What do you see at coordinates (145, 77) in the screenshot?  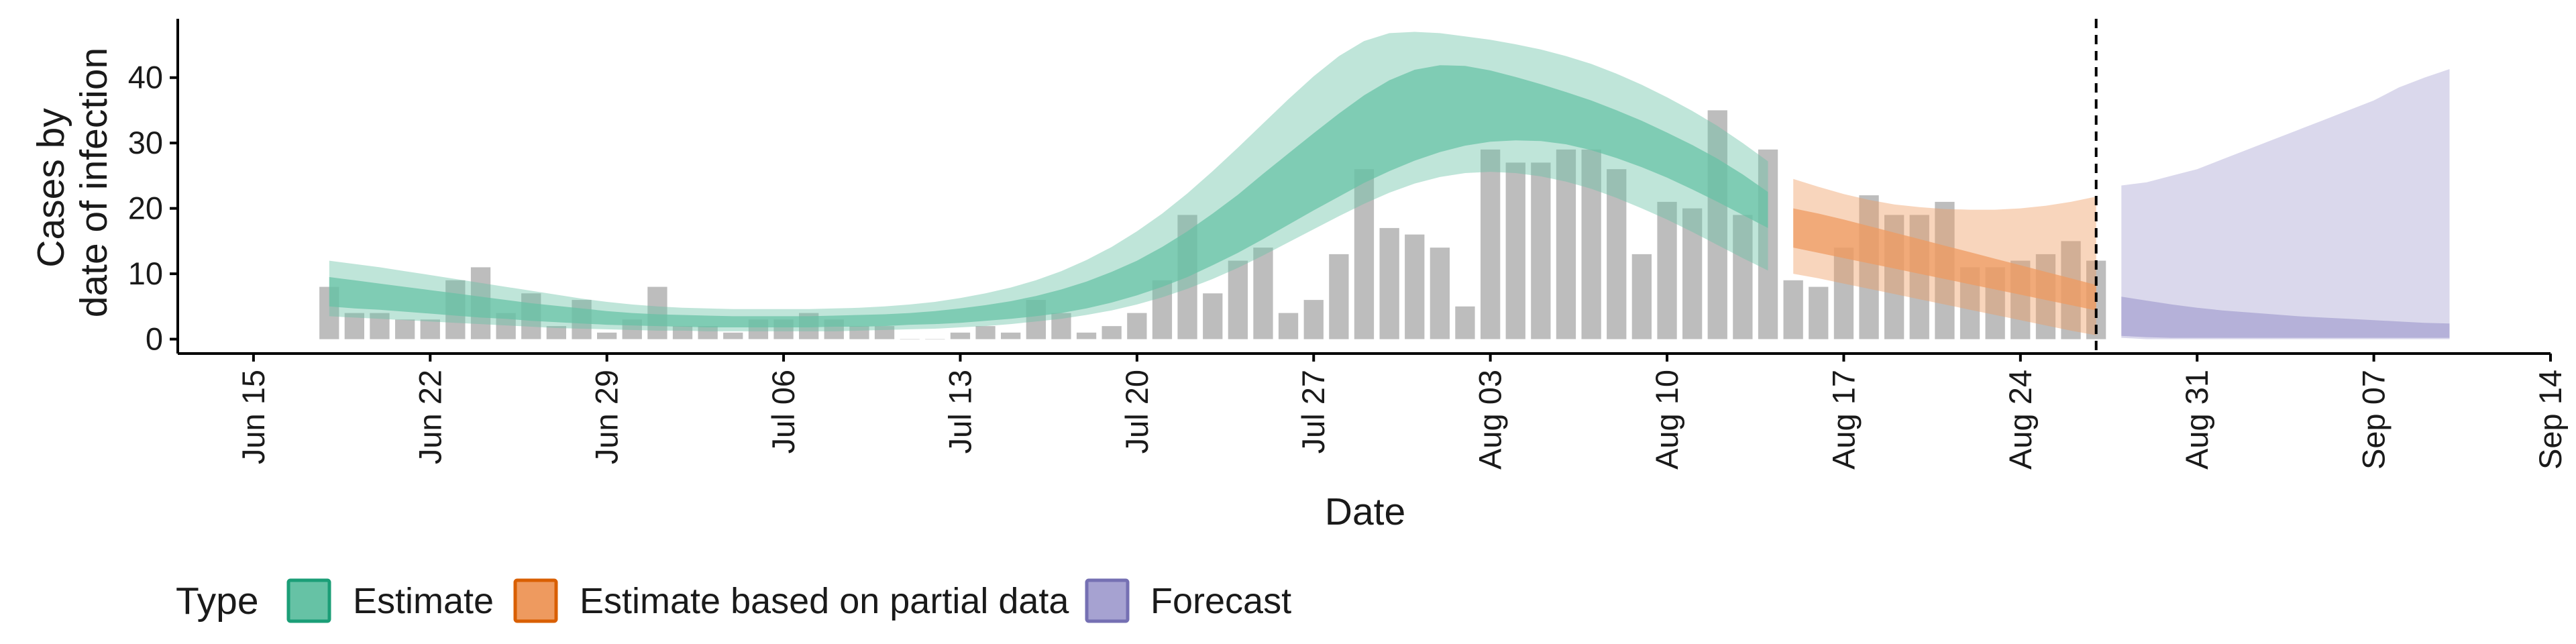 I see `y-tick-label: 40` at bounding box center [145, 77].